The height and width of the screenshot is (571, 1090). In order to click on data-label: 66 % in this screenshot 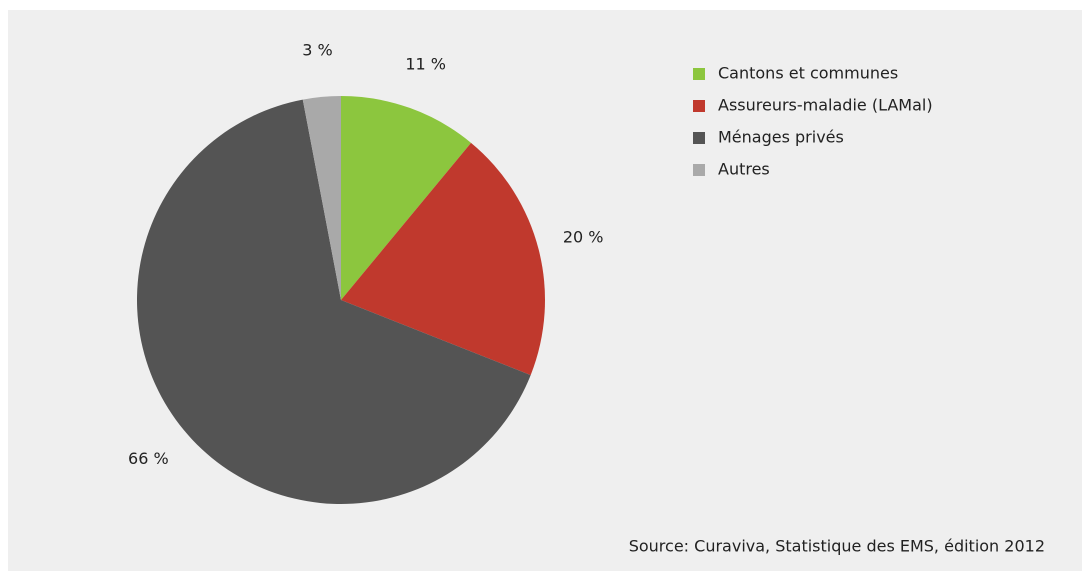, I will do `click(148, 458)`.